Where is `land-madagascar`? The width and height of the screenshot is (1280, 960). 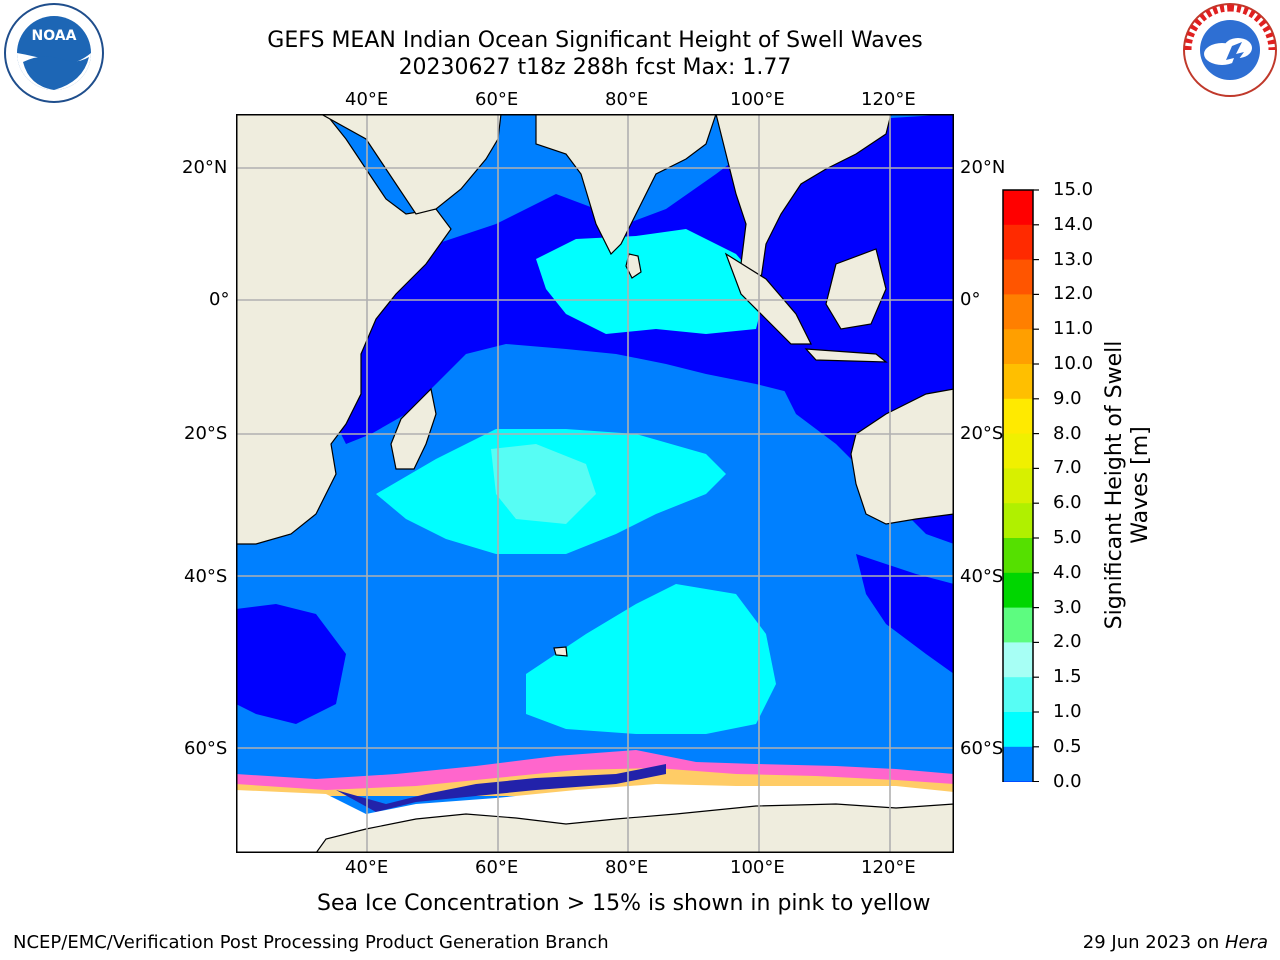
land-madagascar is located at coordinates (413, 428).